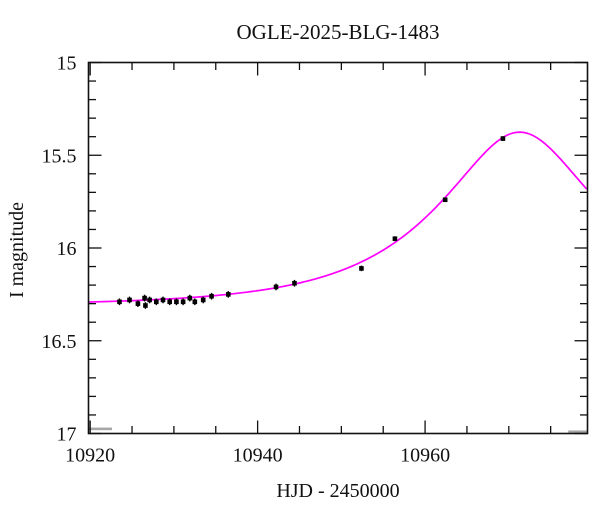  I want to click on x-tick-label: 10920, so click(90, 456).